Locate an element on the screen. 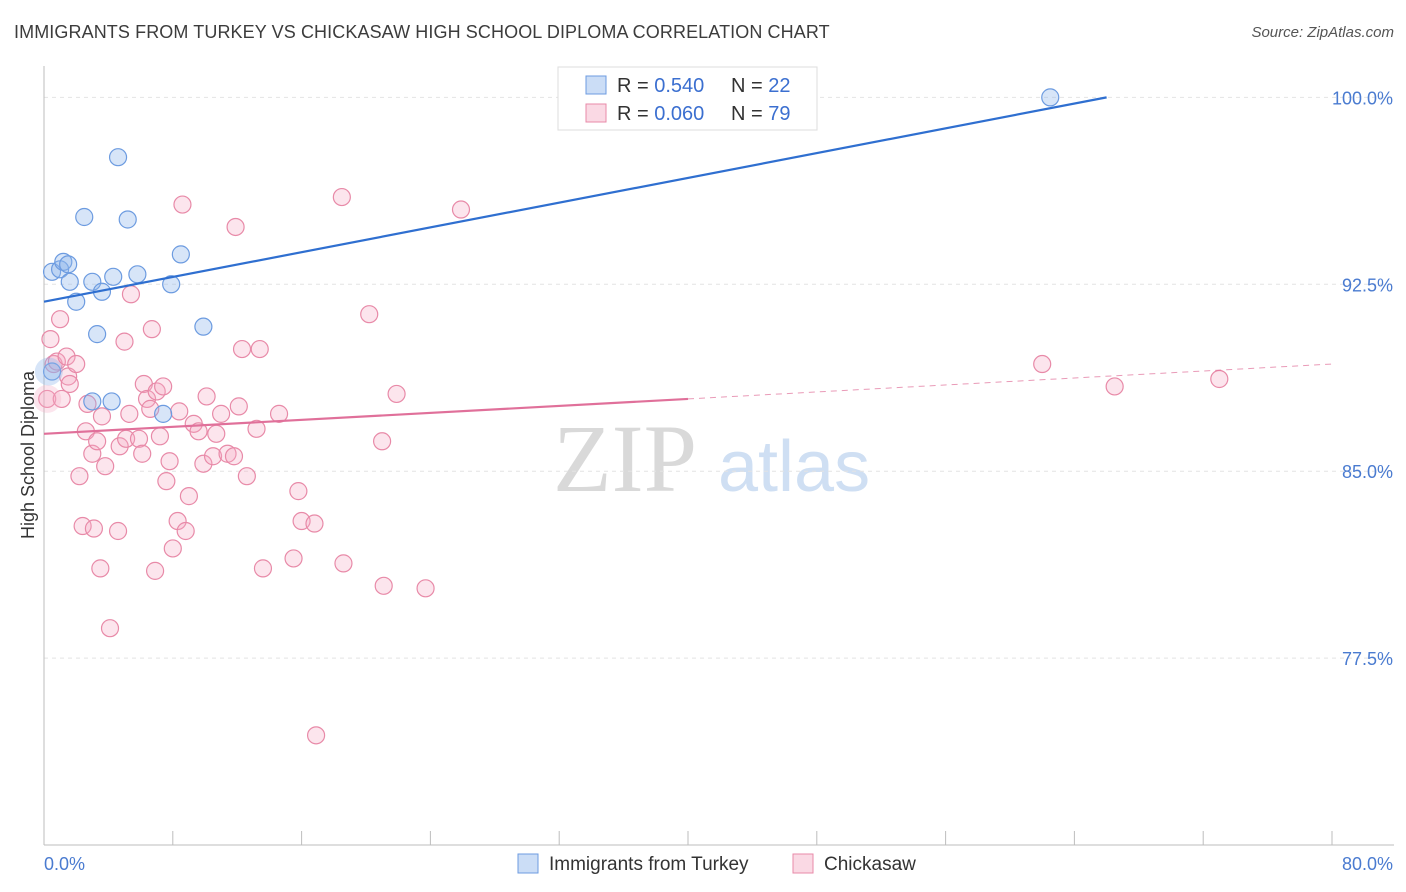  watermark-atlas: atlas is located at coordinates (794, 467).